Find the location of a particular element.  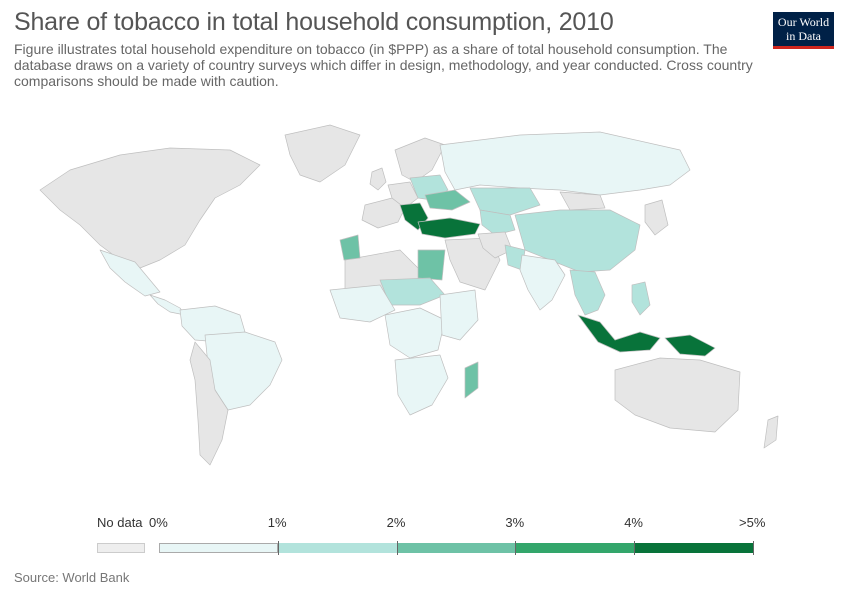

legend-tick-label-2: 2% is located at coordinates (396, 522).